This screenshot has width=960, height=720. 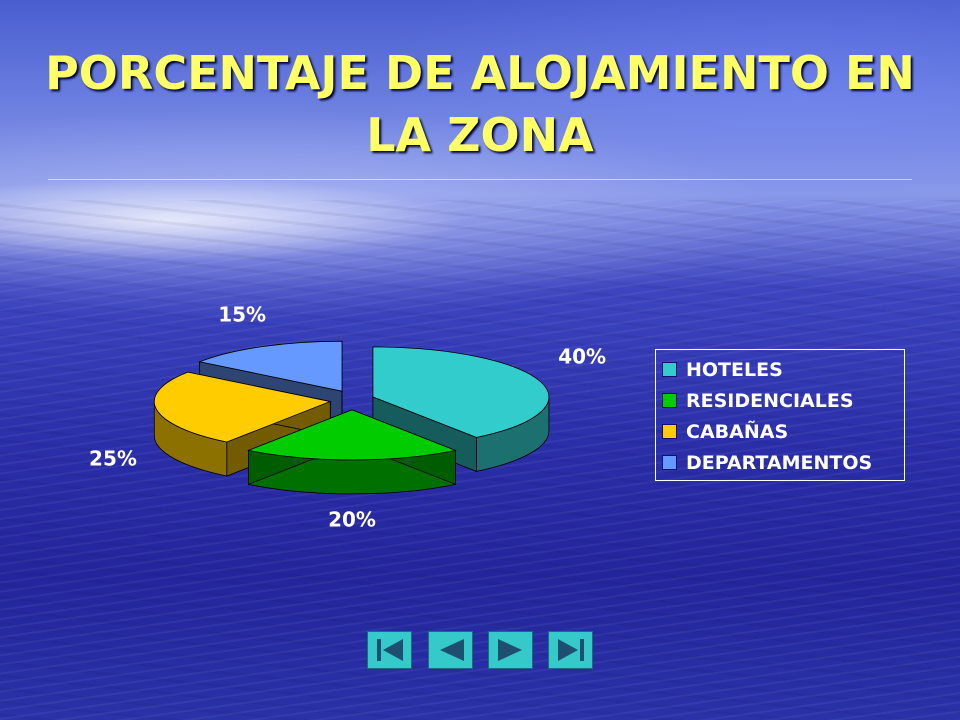 I want to click on slice-label: 15%, so click(x=242, y=314).